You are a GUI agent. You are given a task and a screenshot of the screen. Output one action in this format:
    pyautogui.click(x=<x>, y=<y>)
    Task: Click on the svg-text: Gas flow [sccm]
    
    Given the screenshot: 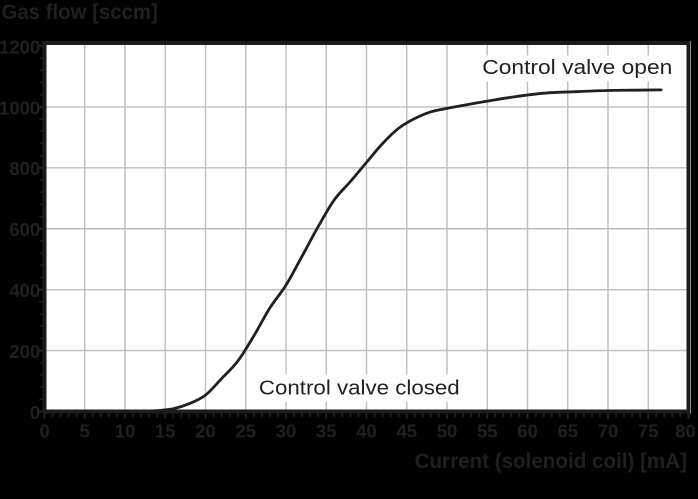 What is the action you would take?
    pyautogui.click(x=80, y=12)
    